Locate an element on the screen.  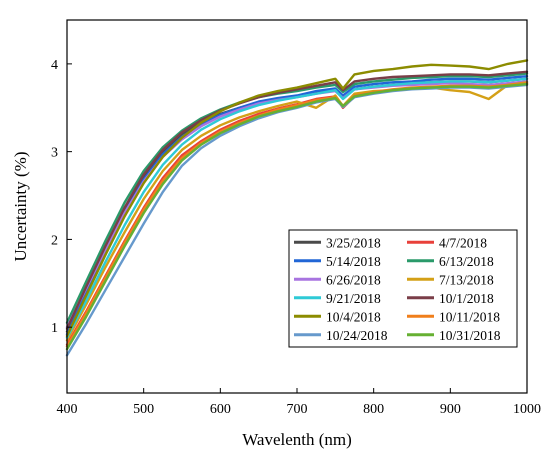
x-axis-title: Wavelenth (nm) is located at coordinates (297, 439).